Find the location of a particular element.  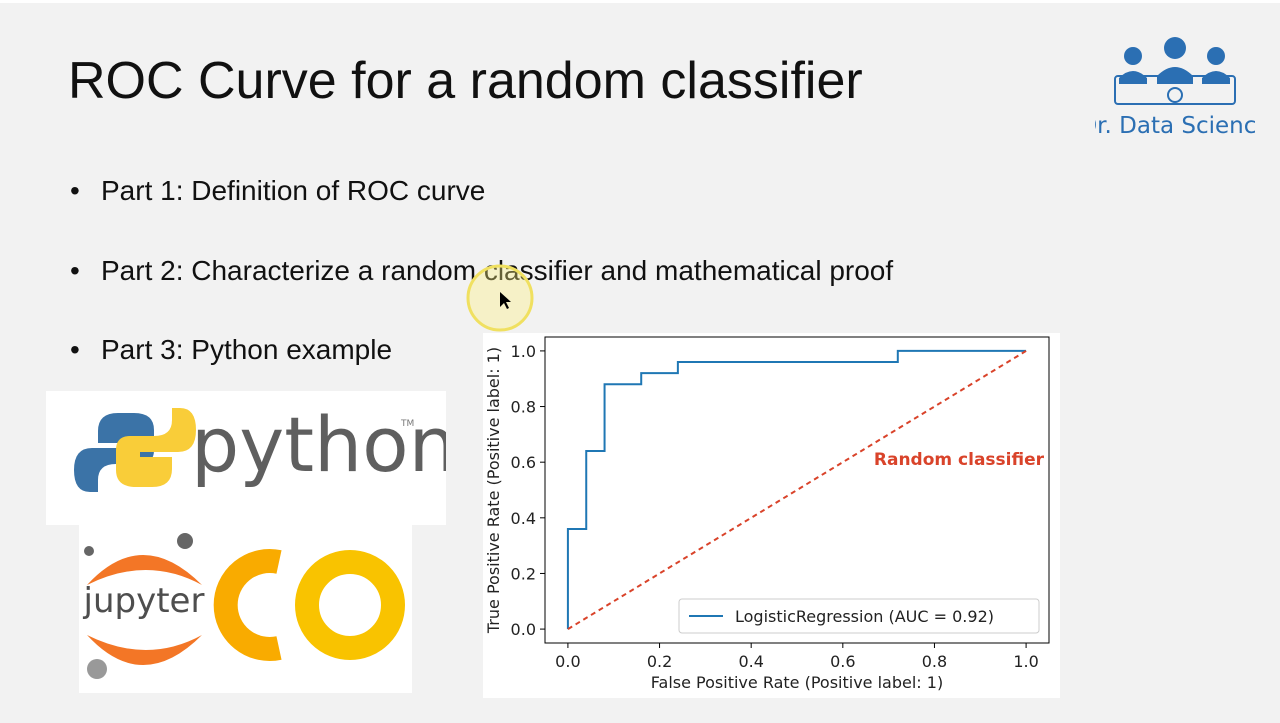

bullet: Part 3: Python example is located at coordinates (231, 350).